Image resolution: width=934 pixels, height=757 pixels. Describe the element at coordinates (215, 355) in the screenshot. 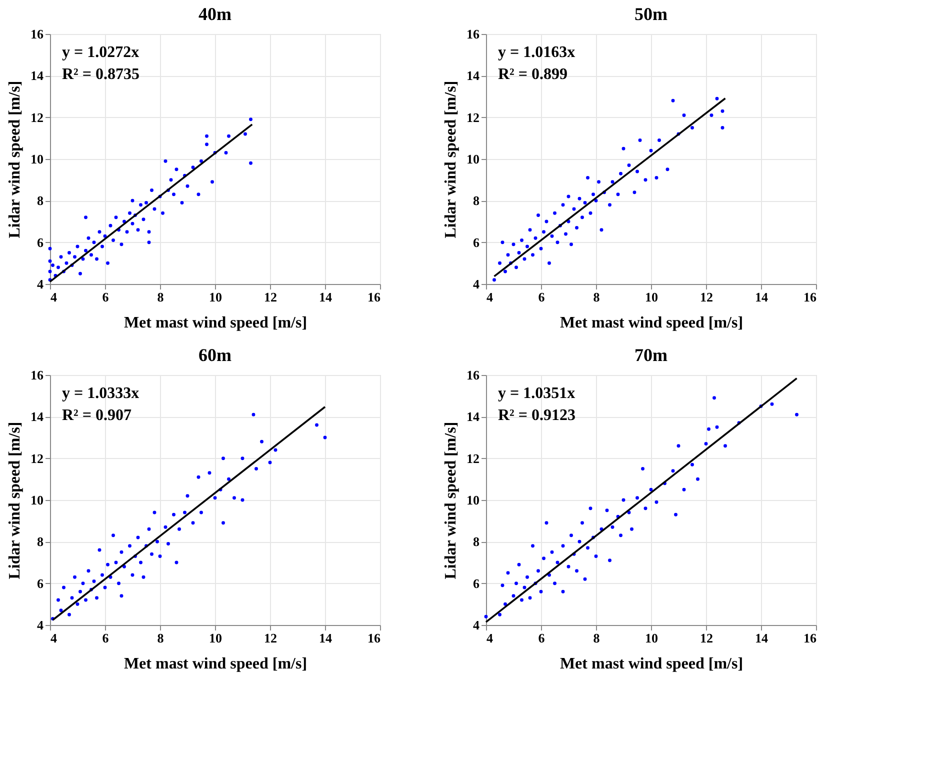

I see `chart-title: 60m` at that location.